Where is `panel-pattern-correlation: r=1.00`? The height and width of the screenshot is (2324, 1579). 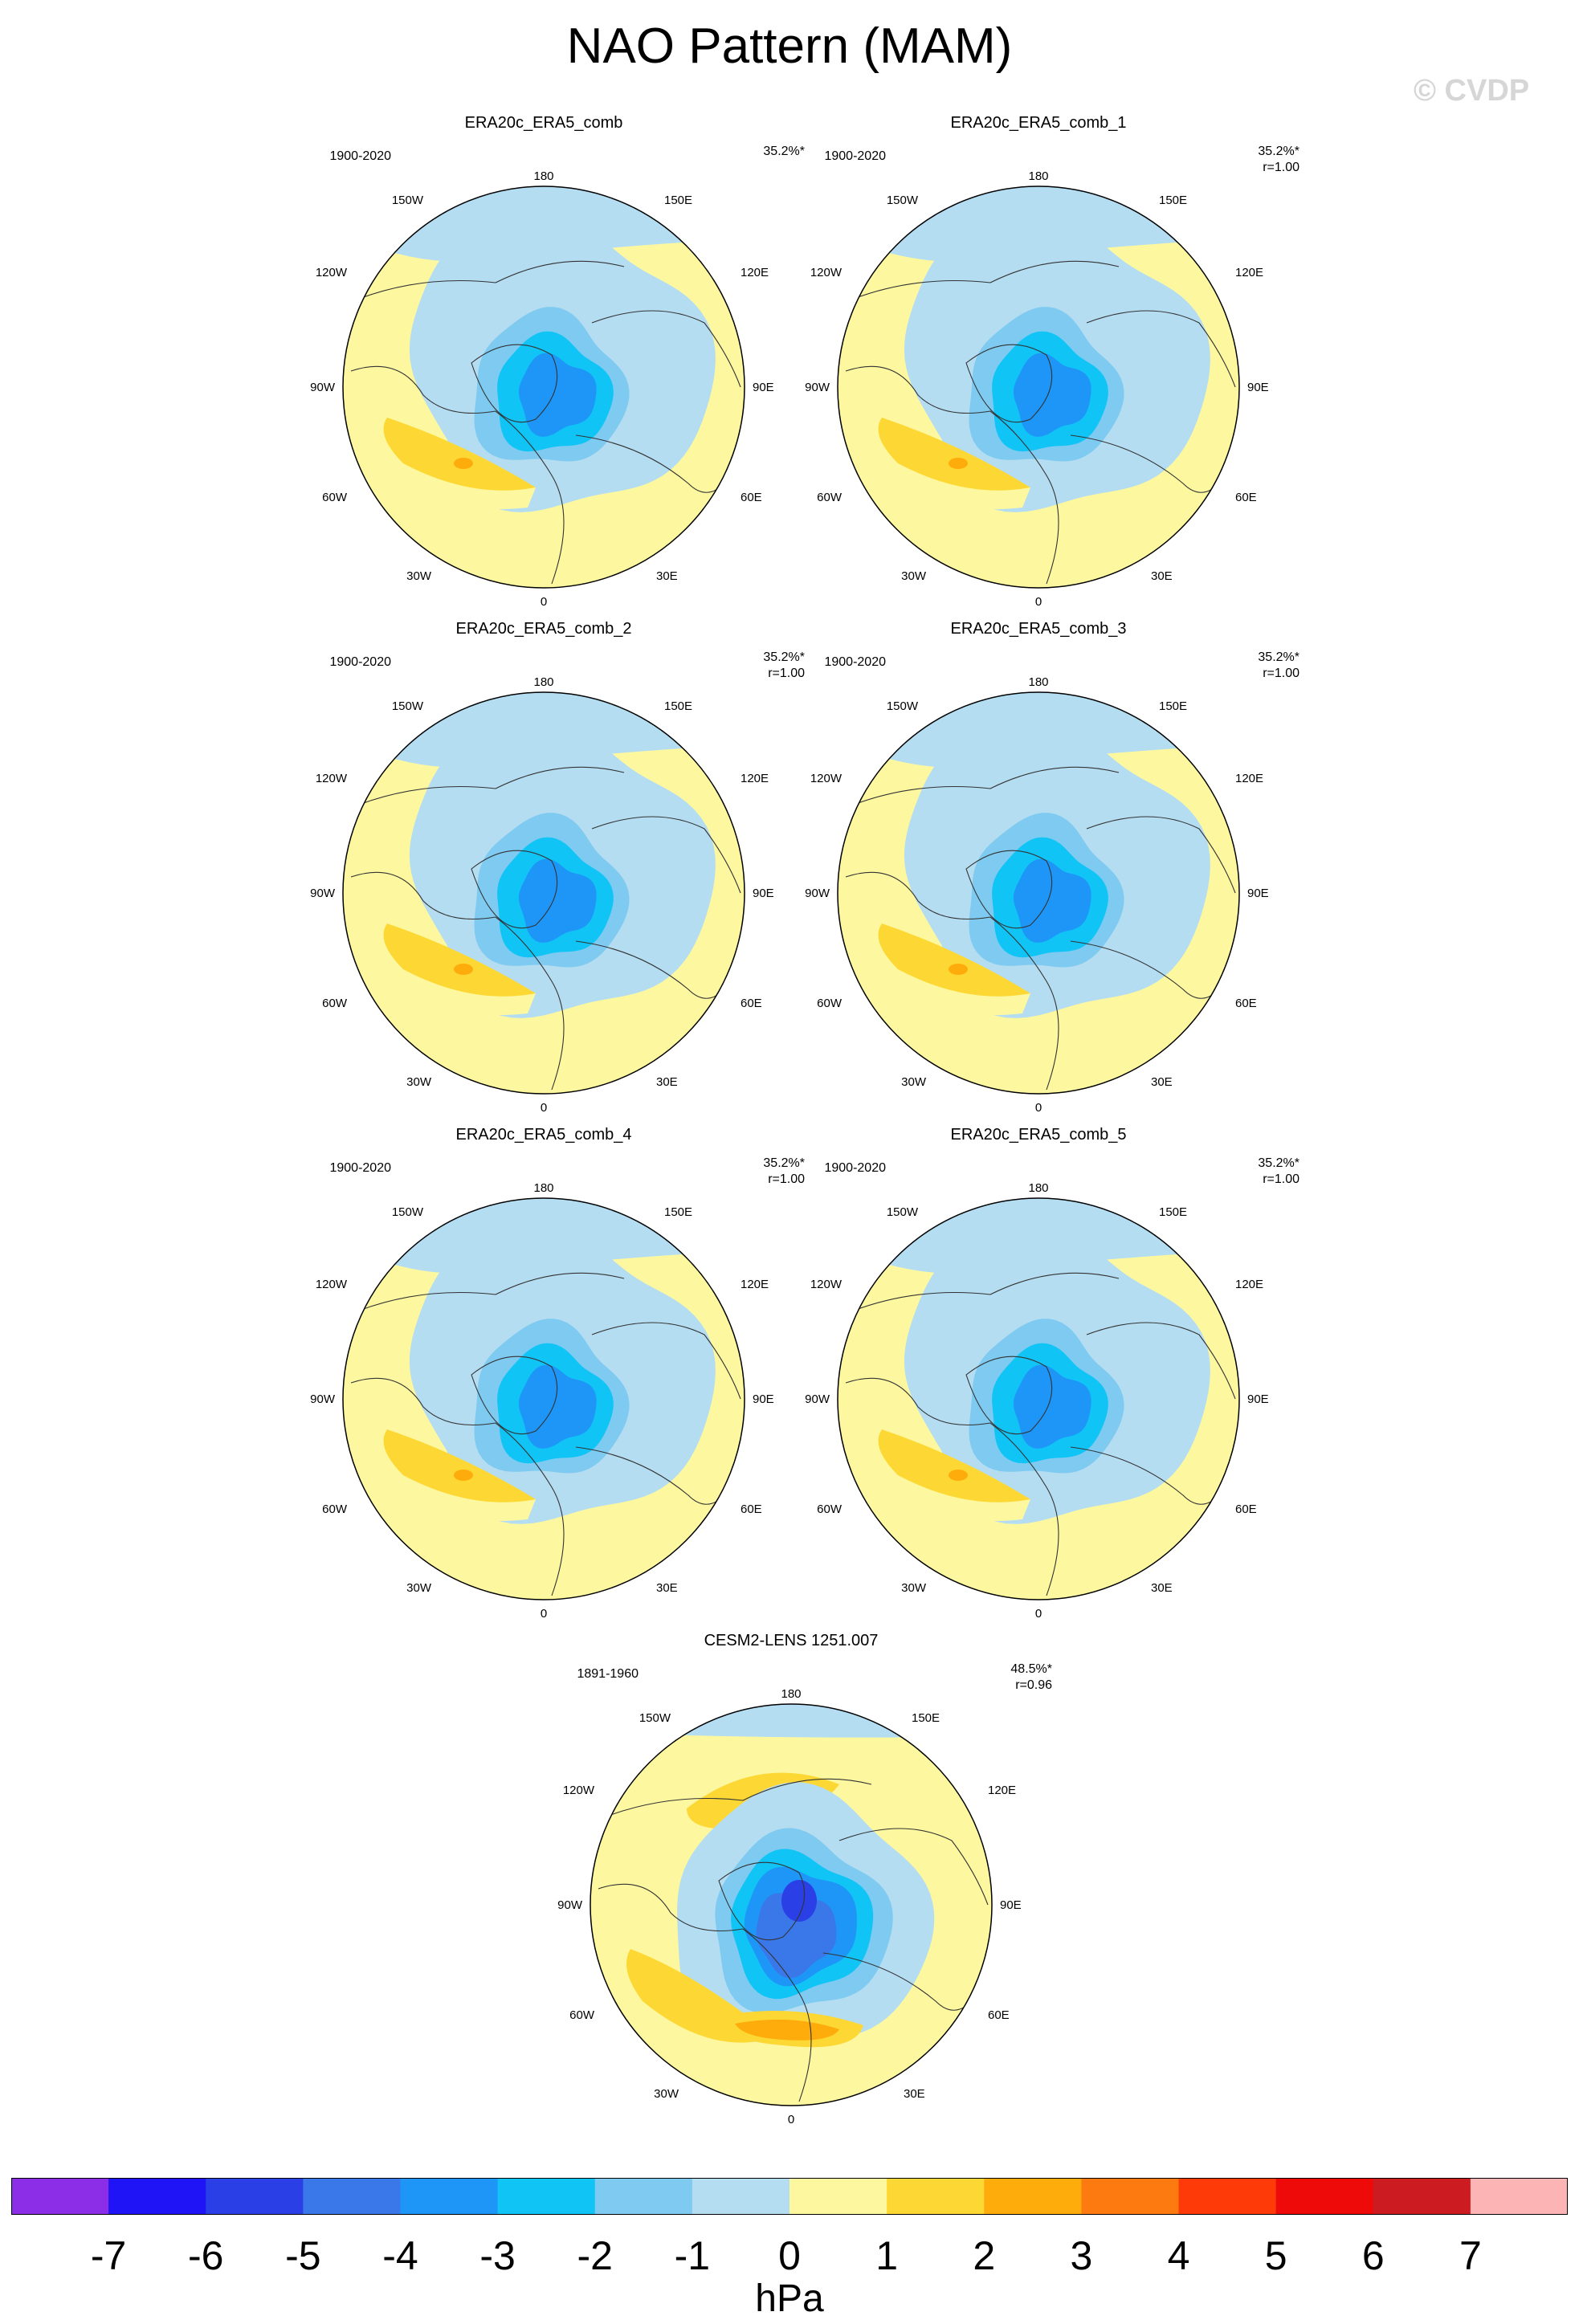 panel-pattern-correlation: r=1.00 is located at coordinates (1281, 1179).